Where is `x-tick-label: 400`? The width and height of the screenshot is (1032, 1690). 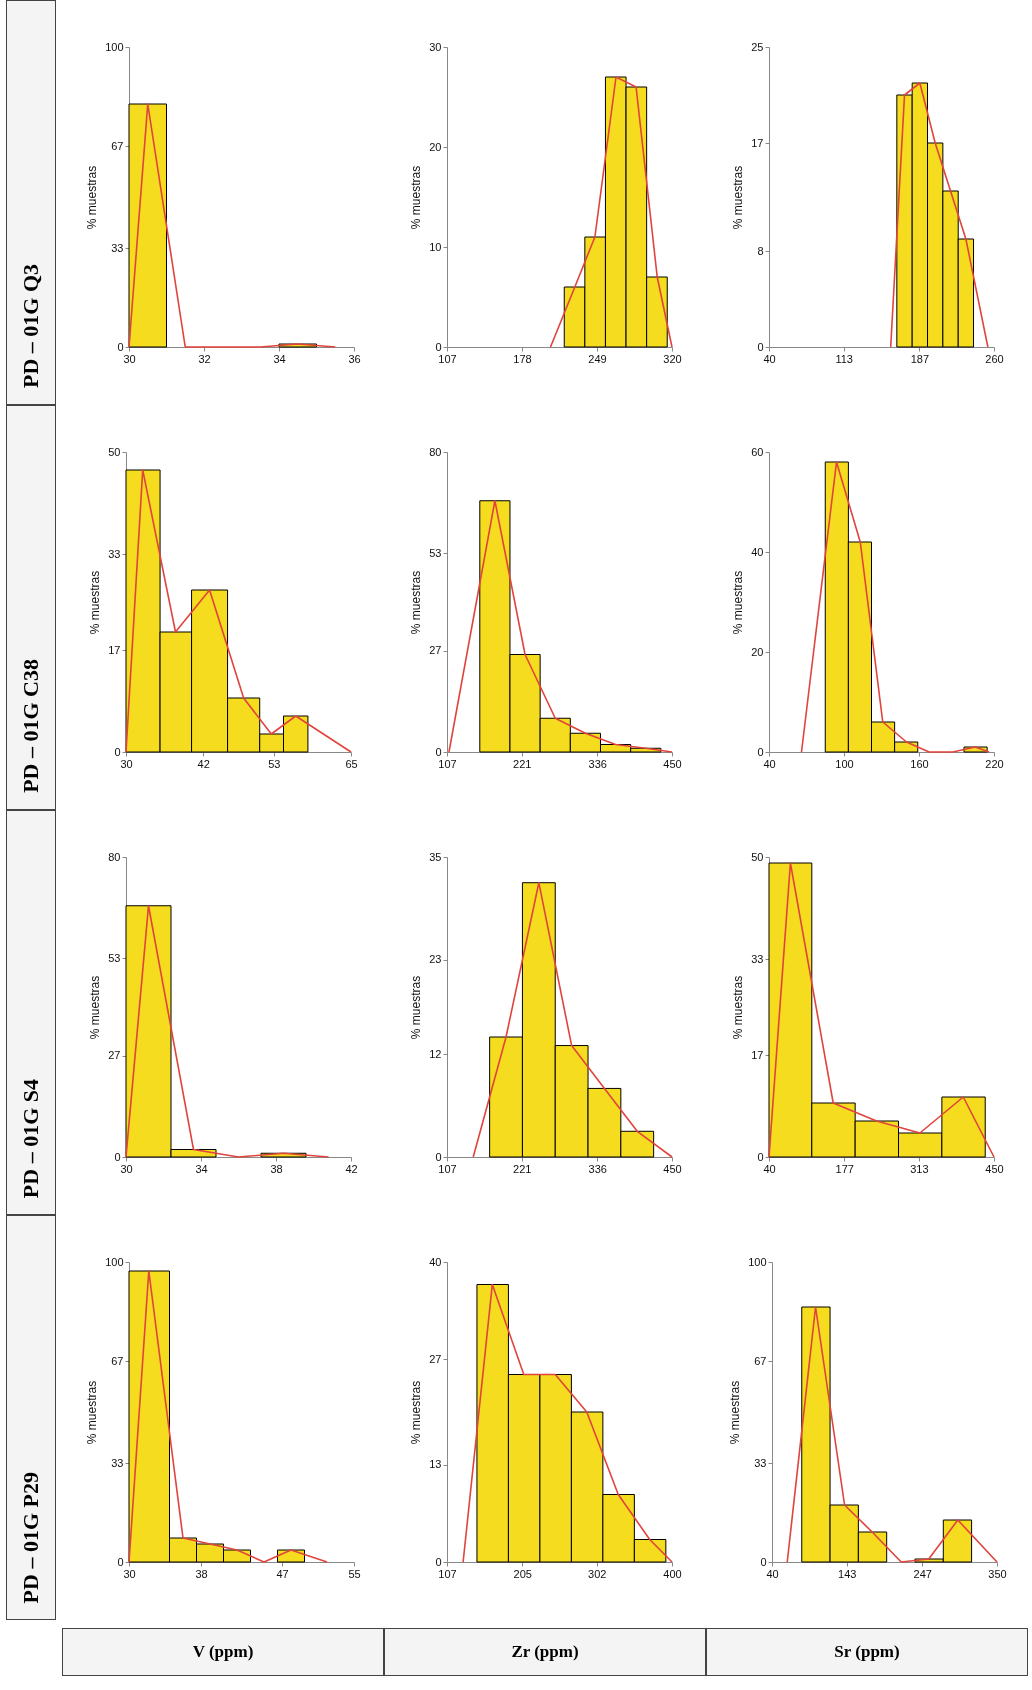
x-tick-label: 400 is located at coordinates (672, 1573).